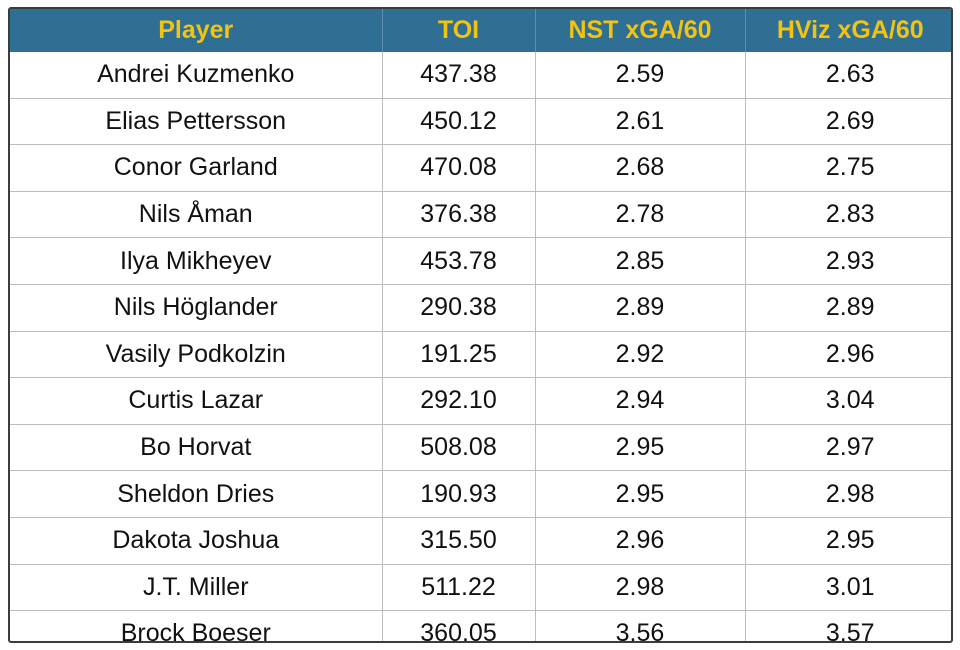  Describe the element at coordinates (640, 261) in the screenshot. I see `nst-xga60-cell: 2.85` at that location.